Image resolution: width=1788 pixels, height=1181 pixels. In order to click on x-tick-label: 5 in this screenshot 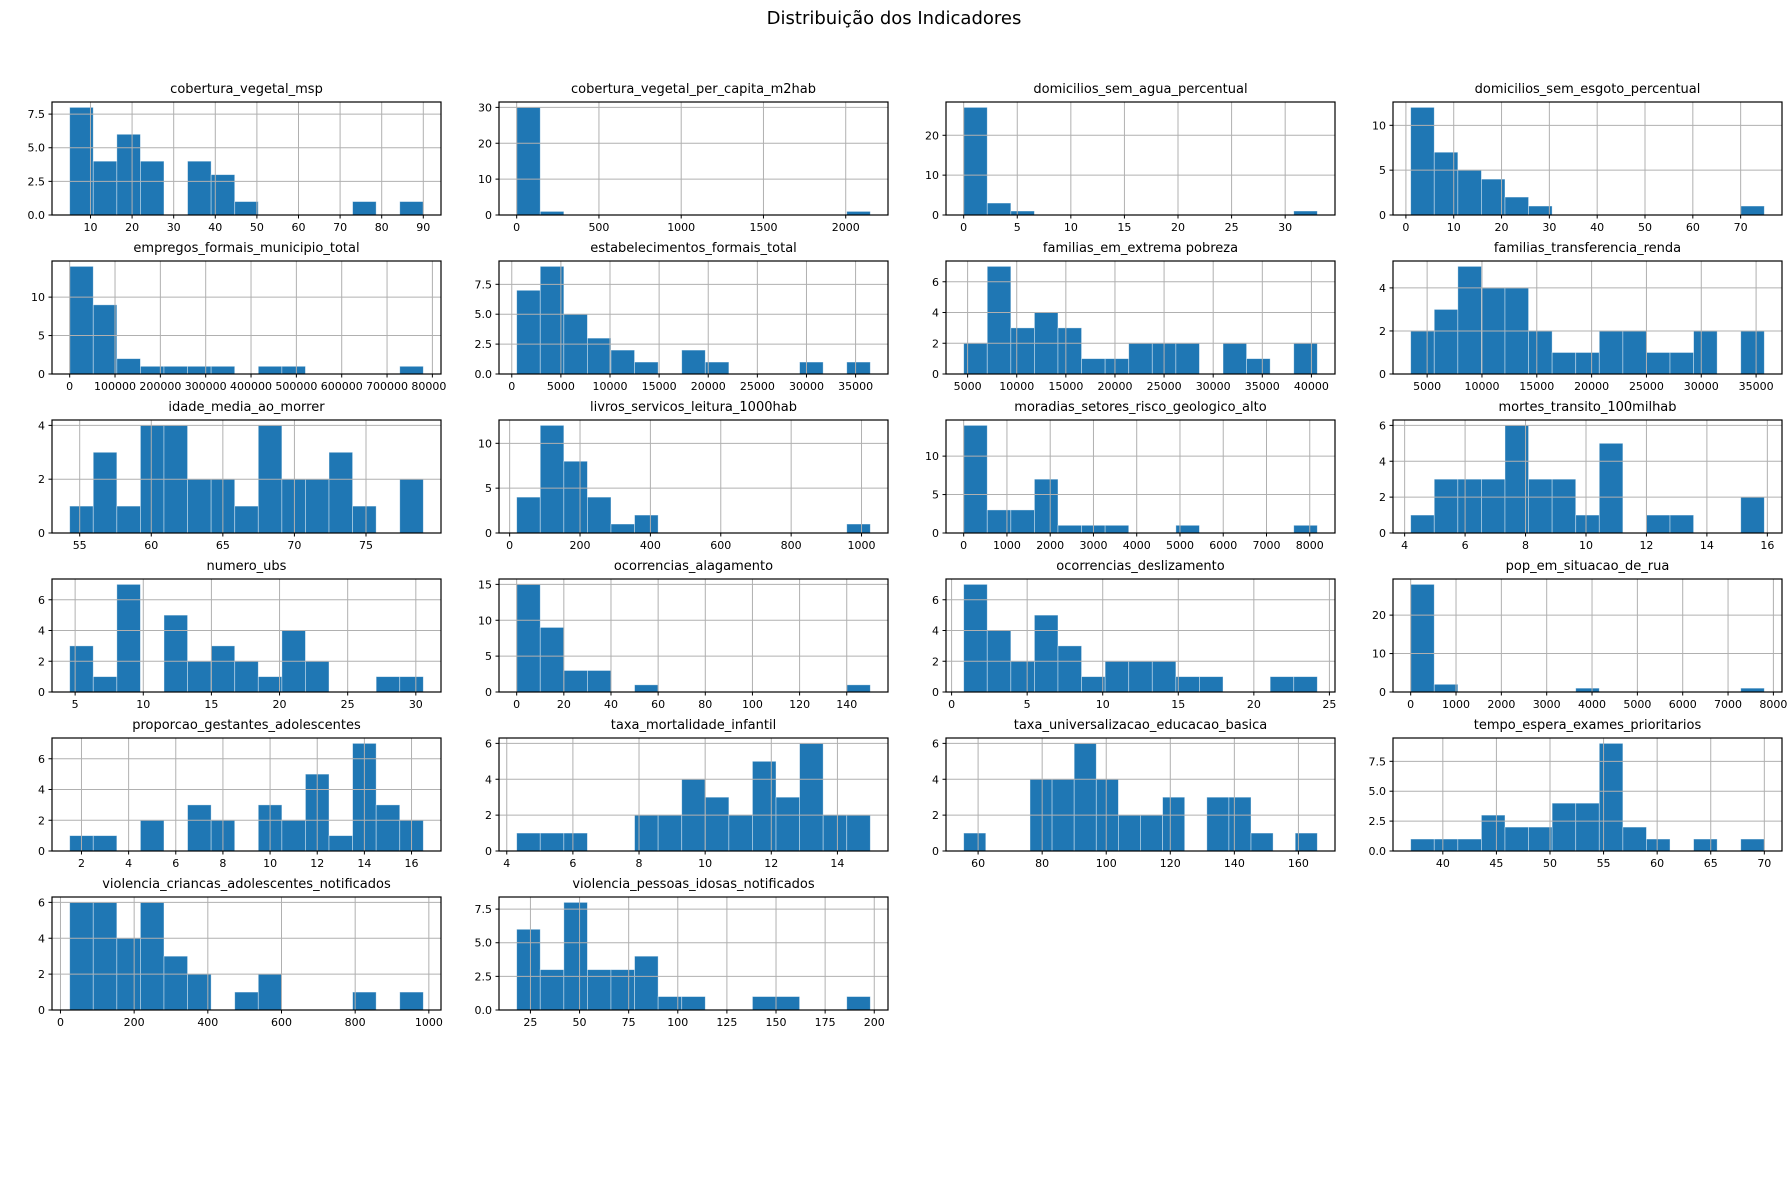, I will do `click(75, 704)`.